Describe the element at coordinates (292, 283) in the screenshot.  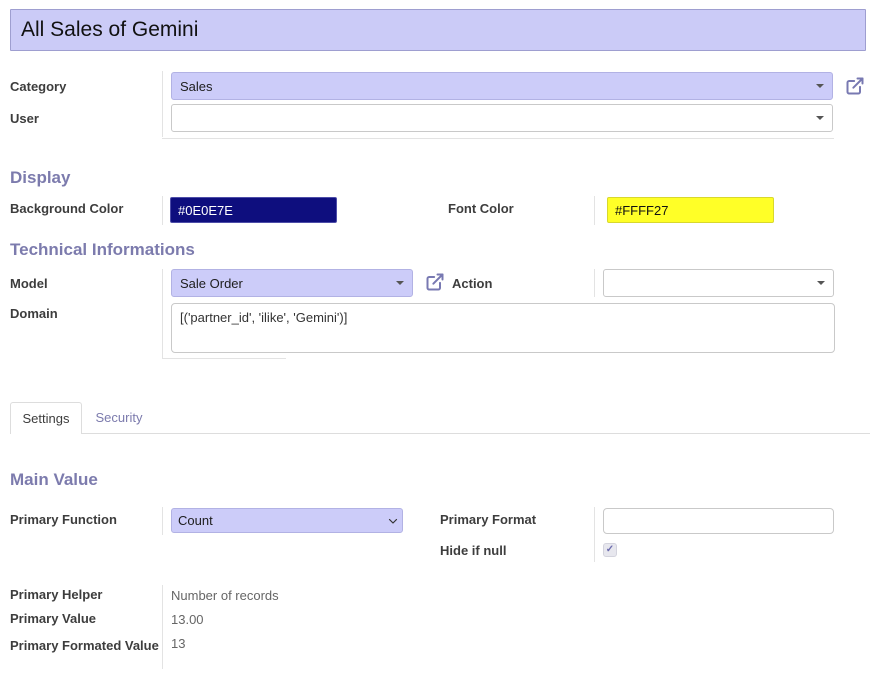
I see `model-field: Sale Order` at that location.